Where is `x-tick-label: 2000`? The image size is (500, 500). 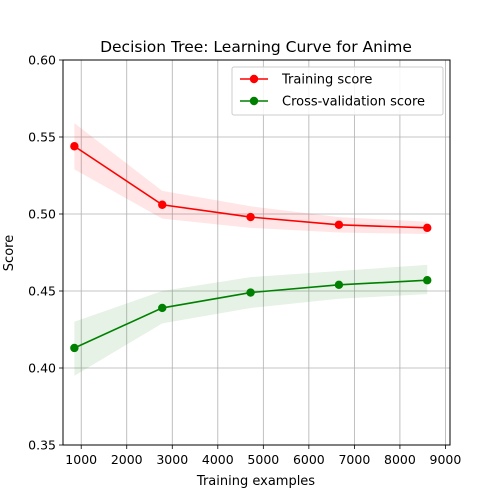 x-tick-label: 2000 is located at coordinates (127, 459).